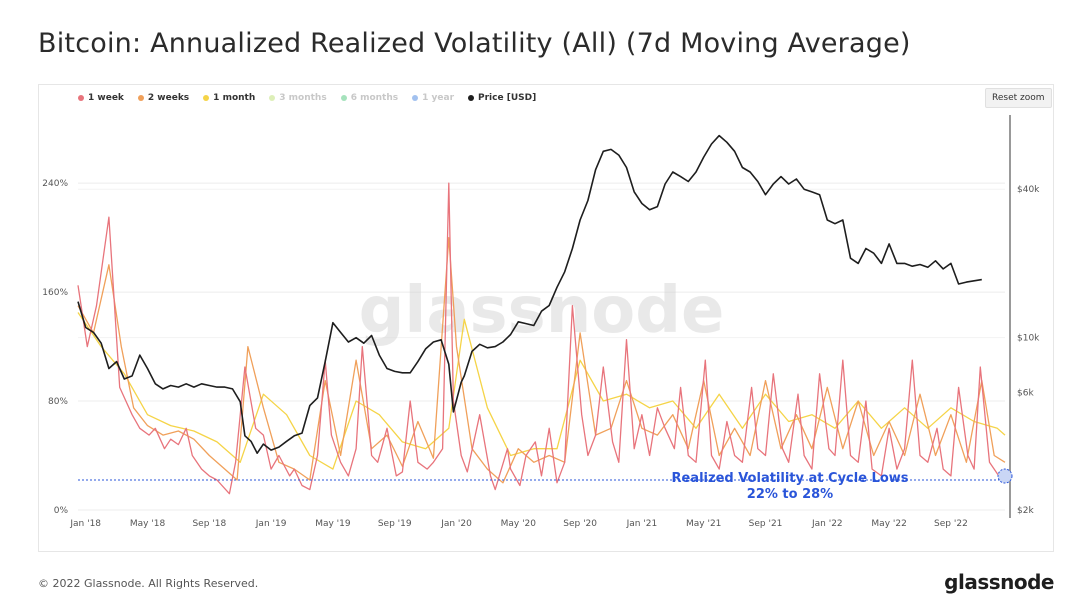 The image size is (1080, 609). Describe the element at coordinates (789, 478) in the screenshot. I see `annotation-title: Realized Volatility at Cycle Lows` at that location.